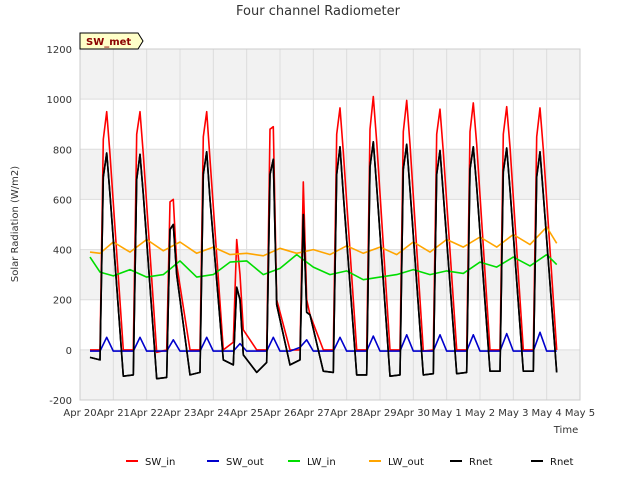 Image resolution: width=640 pixels, height=480 pixels. What do you see at coordinates (513, 413) in the screenshot?
I see `x-tick-label: May 3` at bounding box center [513, 413].